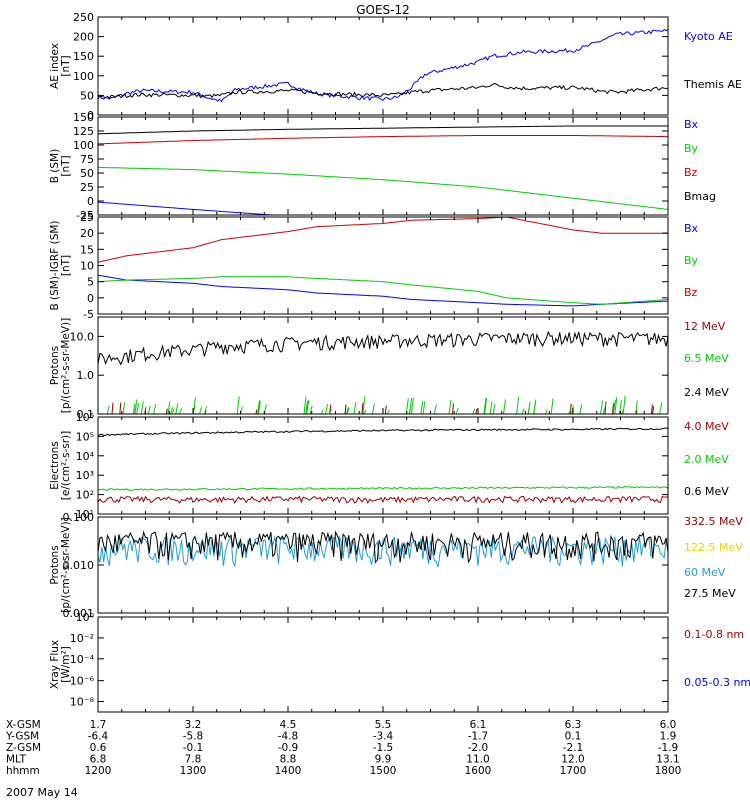  What do you see at coordinates (478, 737) in the screenshot?
I see `footer-value: -1.7` at bounding box center [478, 737].